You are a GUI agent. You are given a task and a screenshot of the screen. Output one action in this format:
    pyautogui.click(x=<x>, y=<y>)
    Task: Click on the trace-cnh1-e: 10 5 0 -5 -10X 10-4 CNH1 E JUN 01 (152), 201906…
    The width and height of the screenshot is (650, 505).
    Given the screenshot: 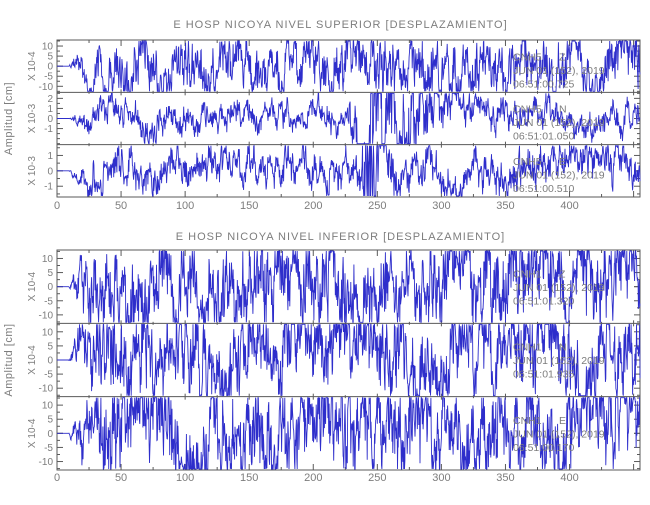 What is the action you would take?
    pyautogui.click(x=334, y=433)
    